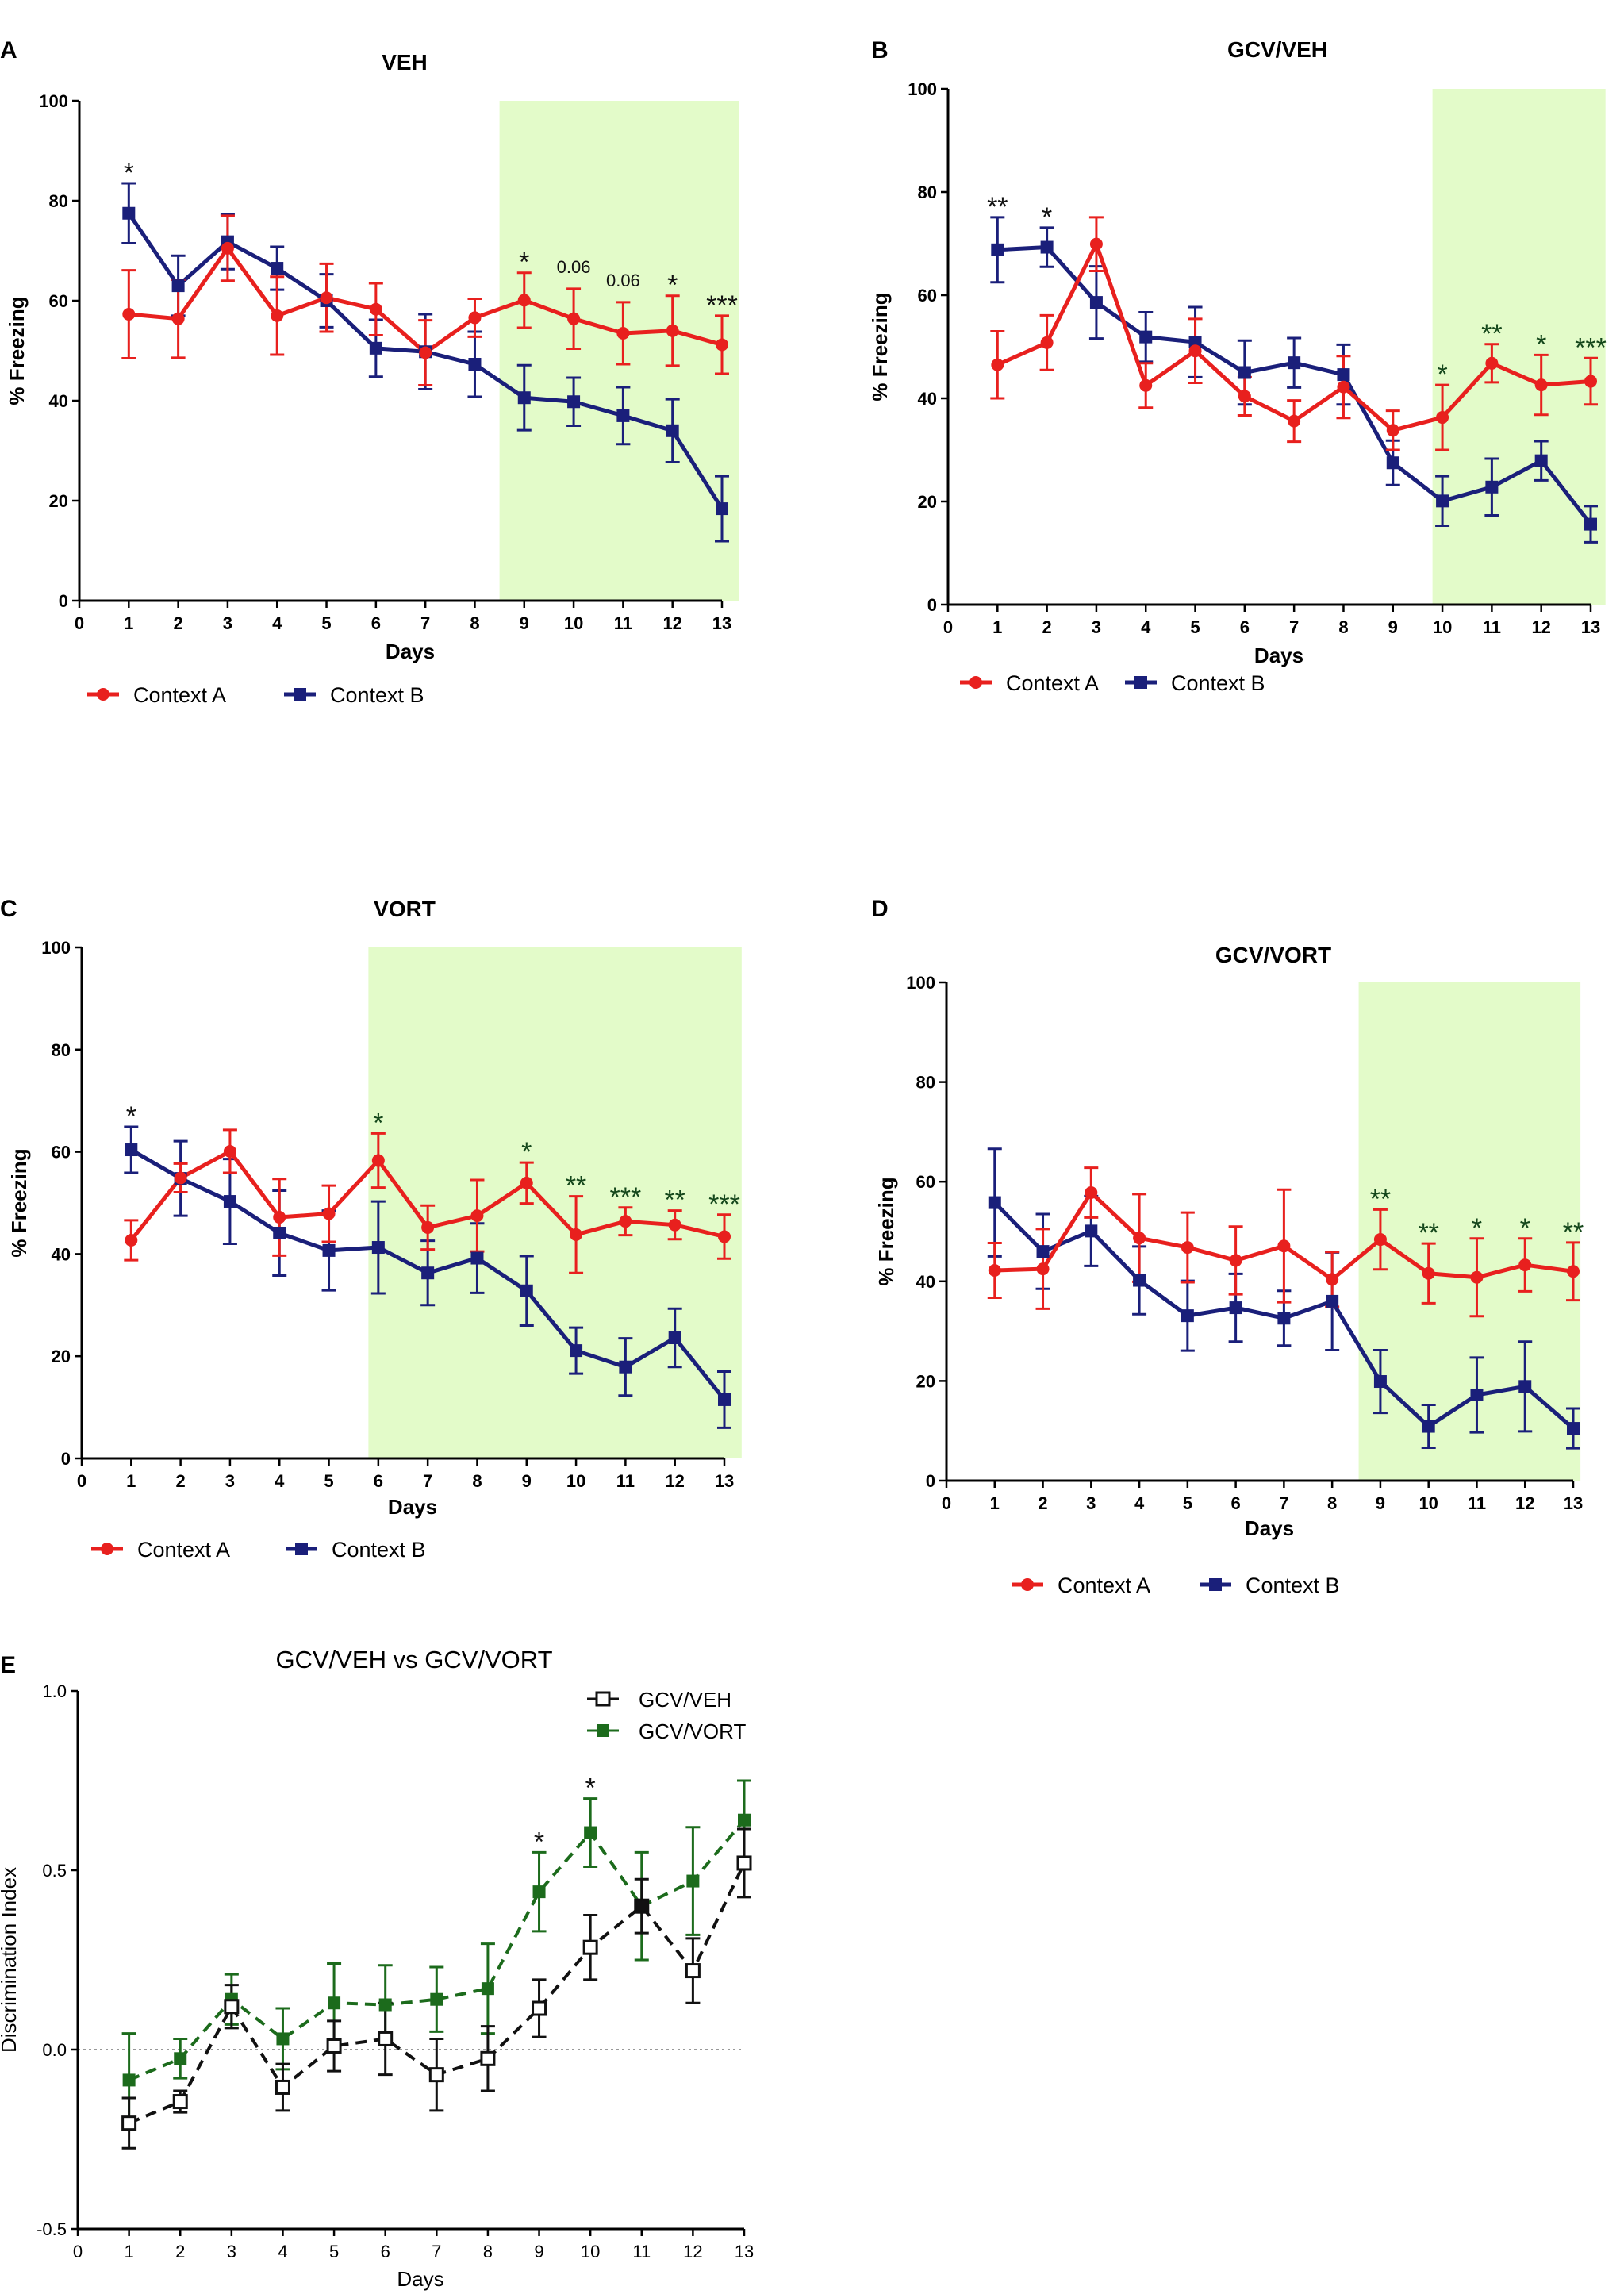 Image resolution: width=1624 pixels, height=2294 pixels. I want to click on chart-marks: ** **** * ***, so click(1297, 368).